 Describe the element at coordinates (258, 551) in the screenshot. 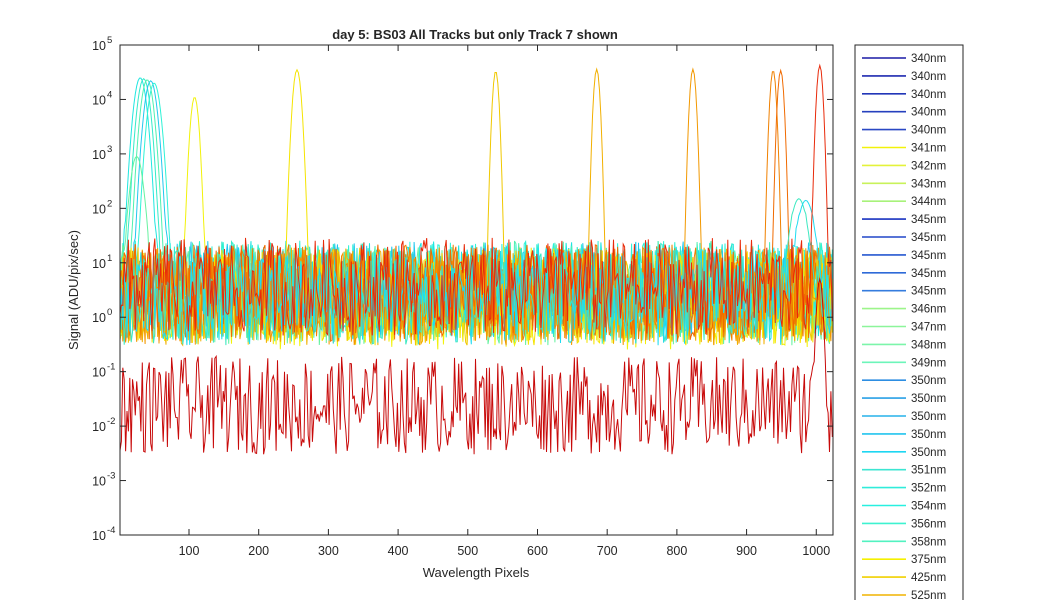

I see `x-tick-label: 200` at that location.